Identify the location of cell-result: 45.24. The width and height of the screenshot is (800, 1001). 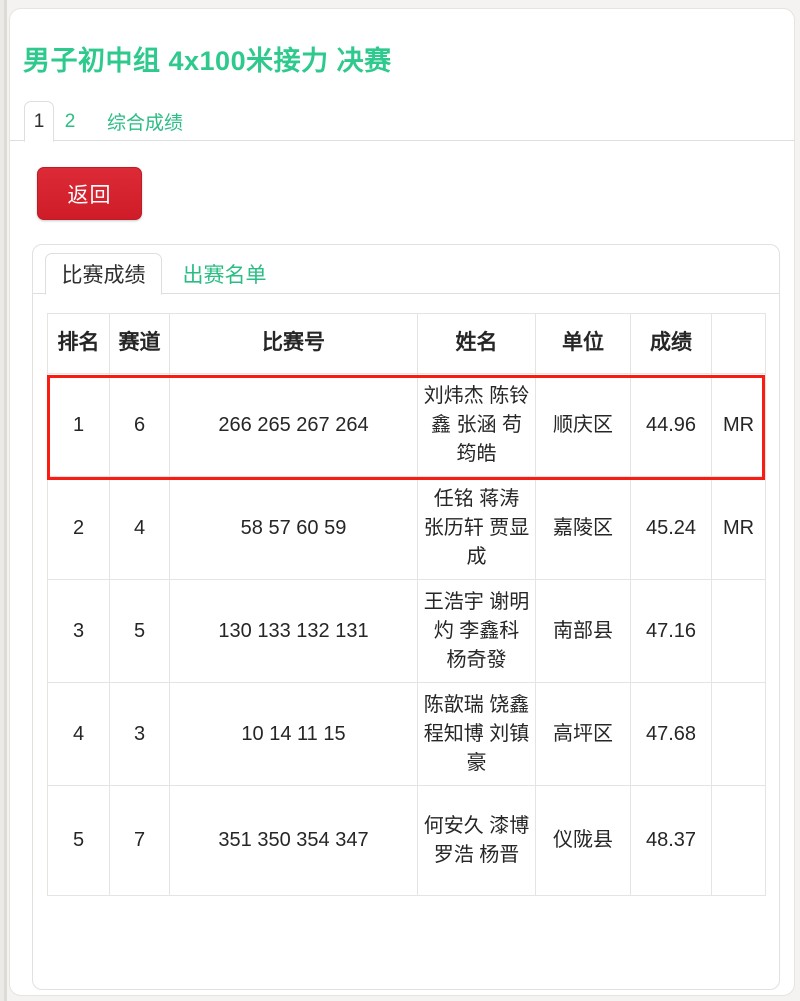
(671, 528).